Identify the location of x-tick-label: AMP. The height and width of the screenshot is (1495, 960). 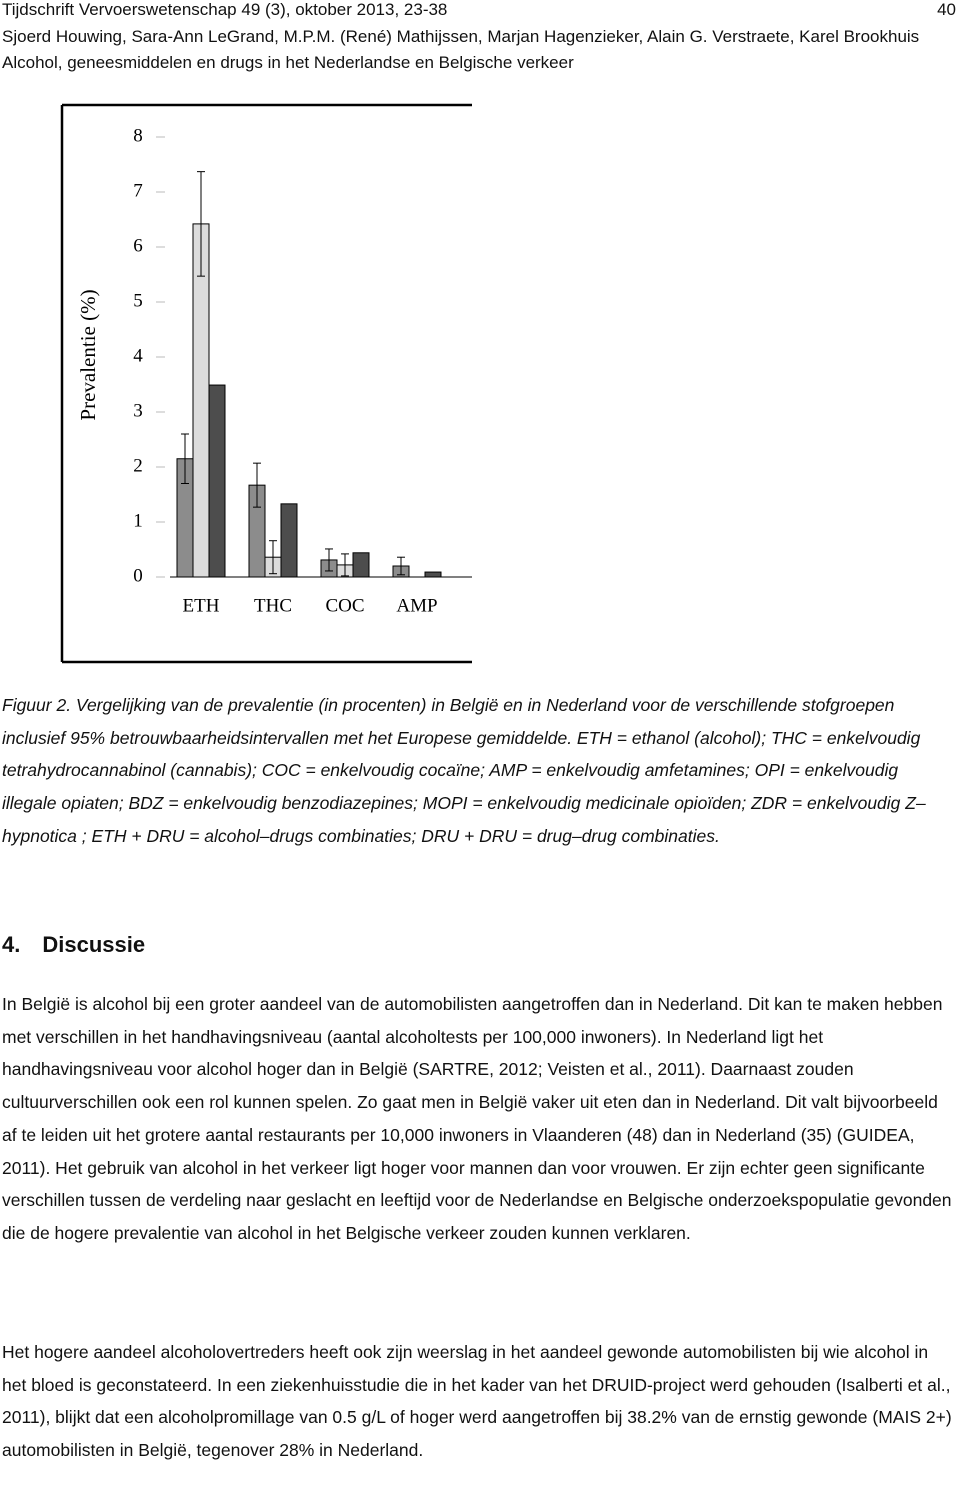
(416, 605).